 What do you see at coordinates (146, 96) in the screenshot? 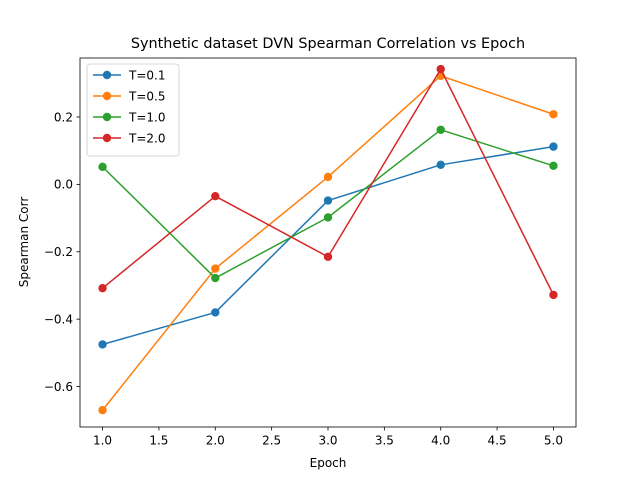
I see `legend-label-2: T=0.5` at bounding box center [146, 96].